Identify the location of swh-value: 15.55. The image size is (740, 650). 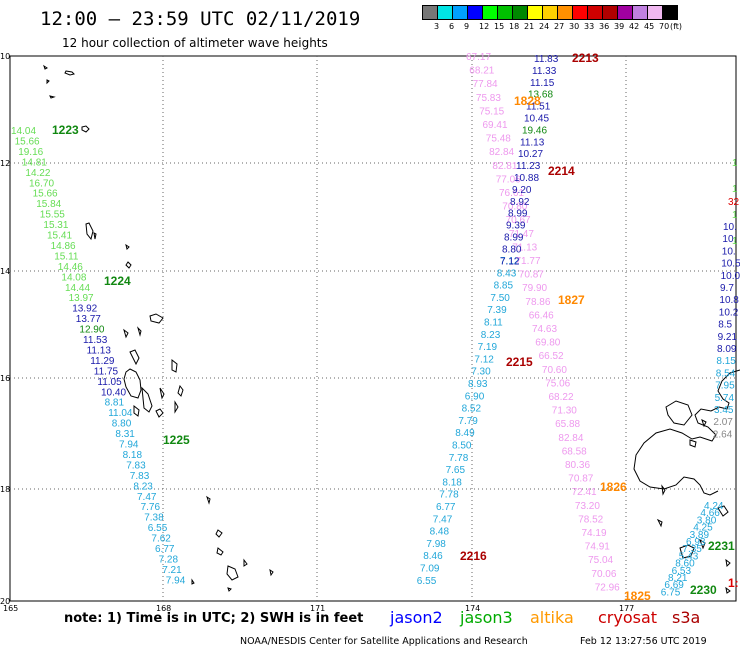
(52, 215).